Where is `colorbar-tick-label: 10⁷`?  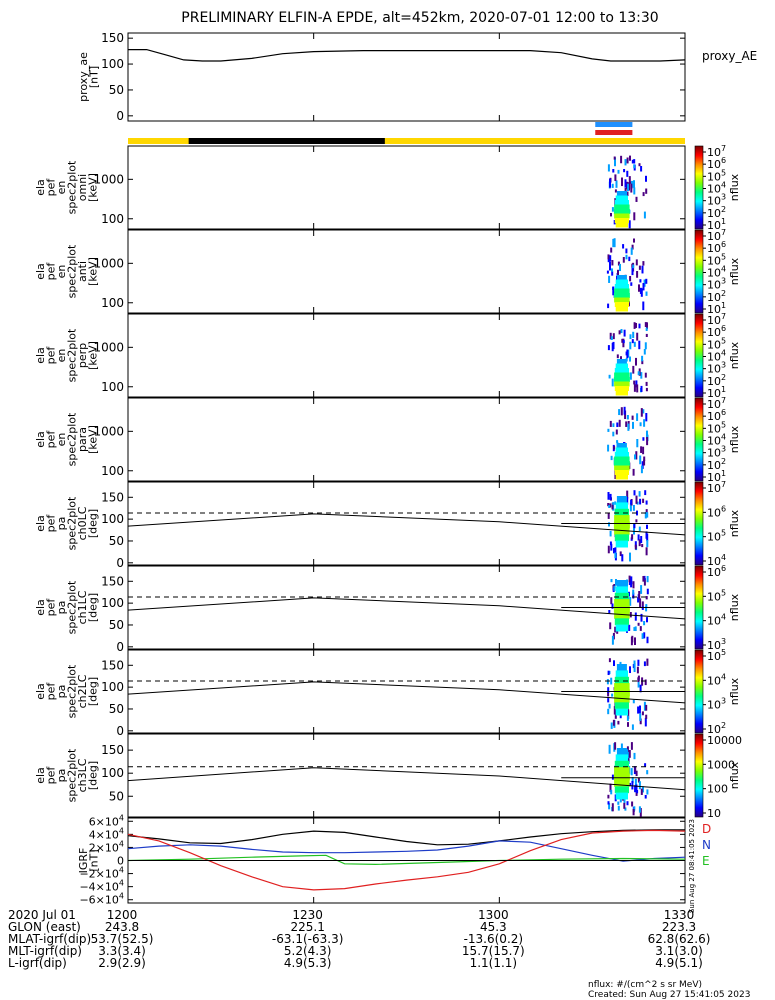
colorbar-tick-label: 10⁷ is located at coordinates (716, 487).